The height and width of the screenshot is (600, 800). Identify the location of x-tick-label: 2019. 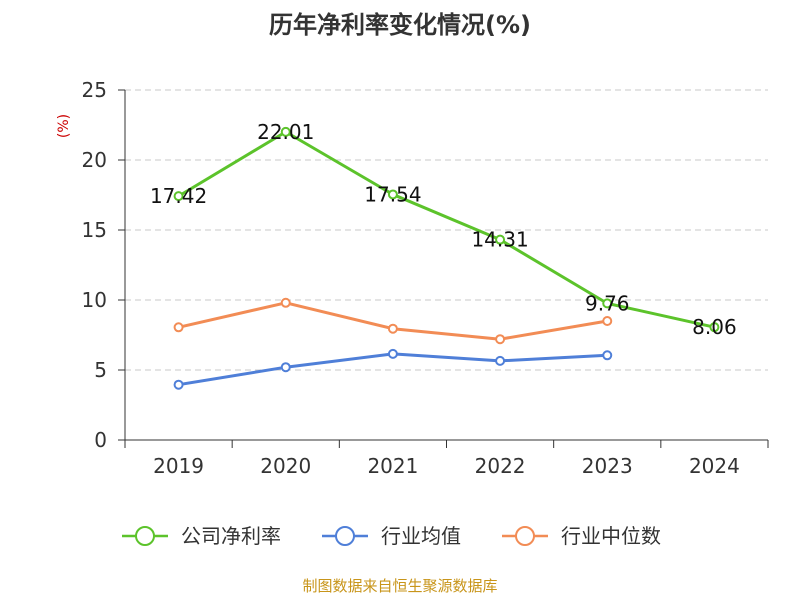
(178, 466).